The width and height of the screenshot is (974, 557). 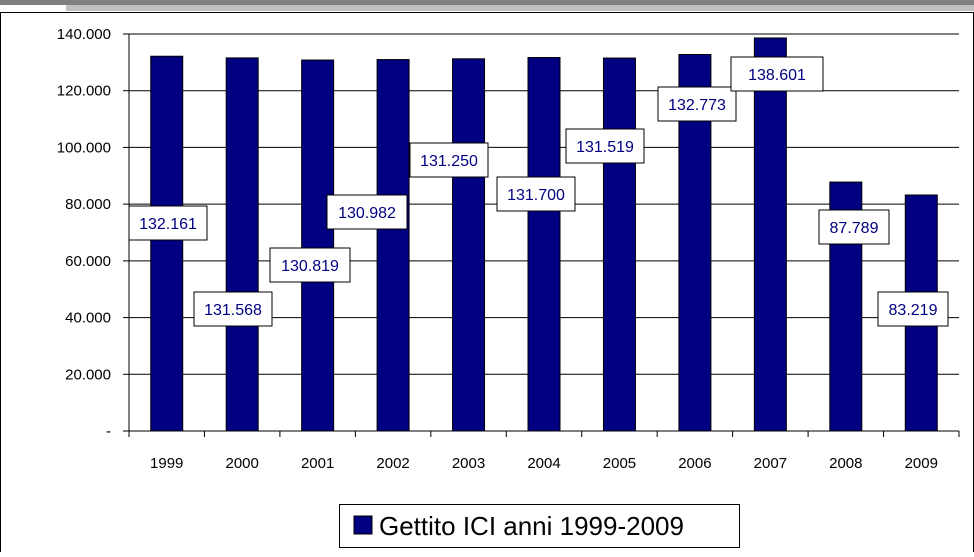 I want to click on x-tick-label: 2006, so click(x=694, y=463).